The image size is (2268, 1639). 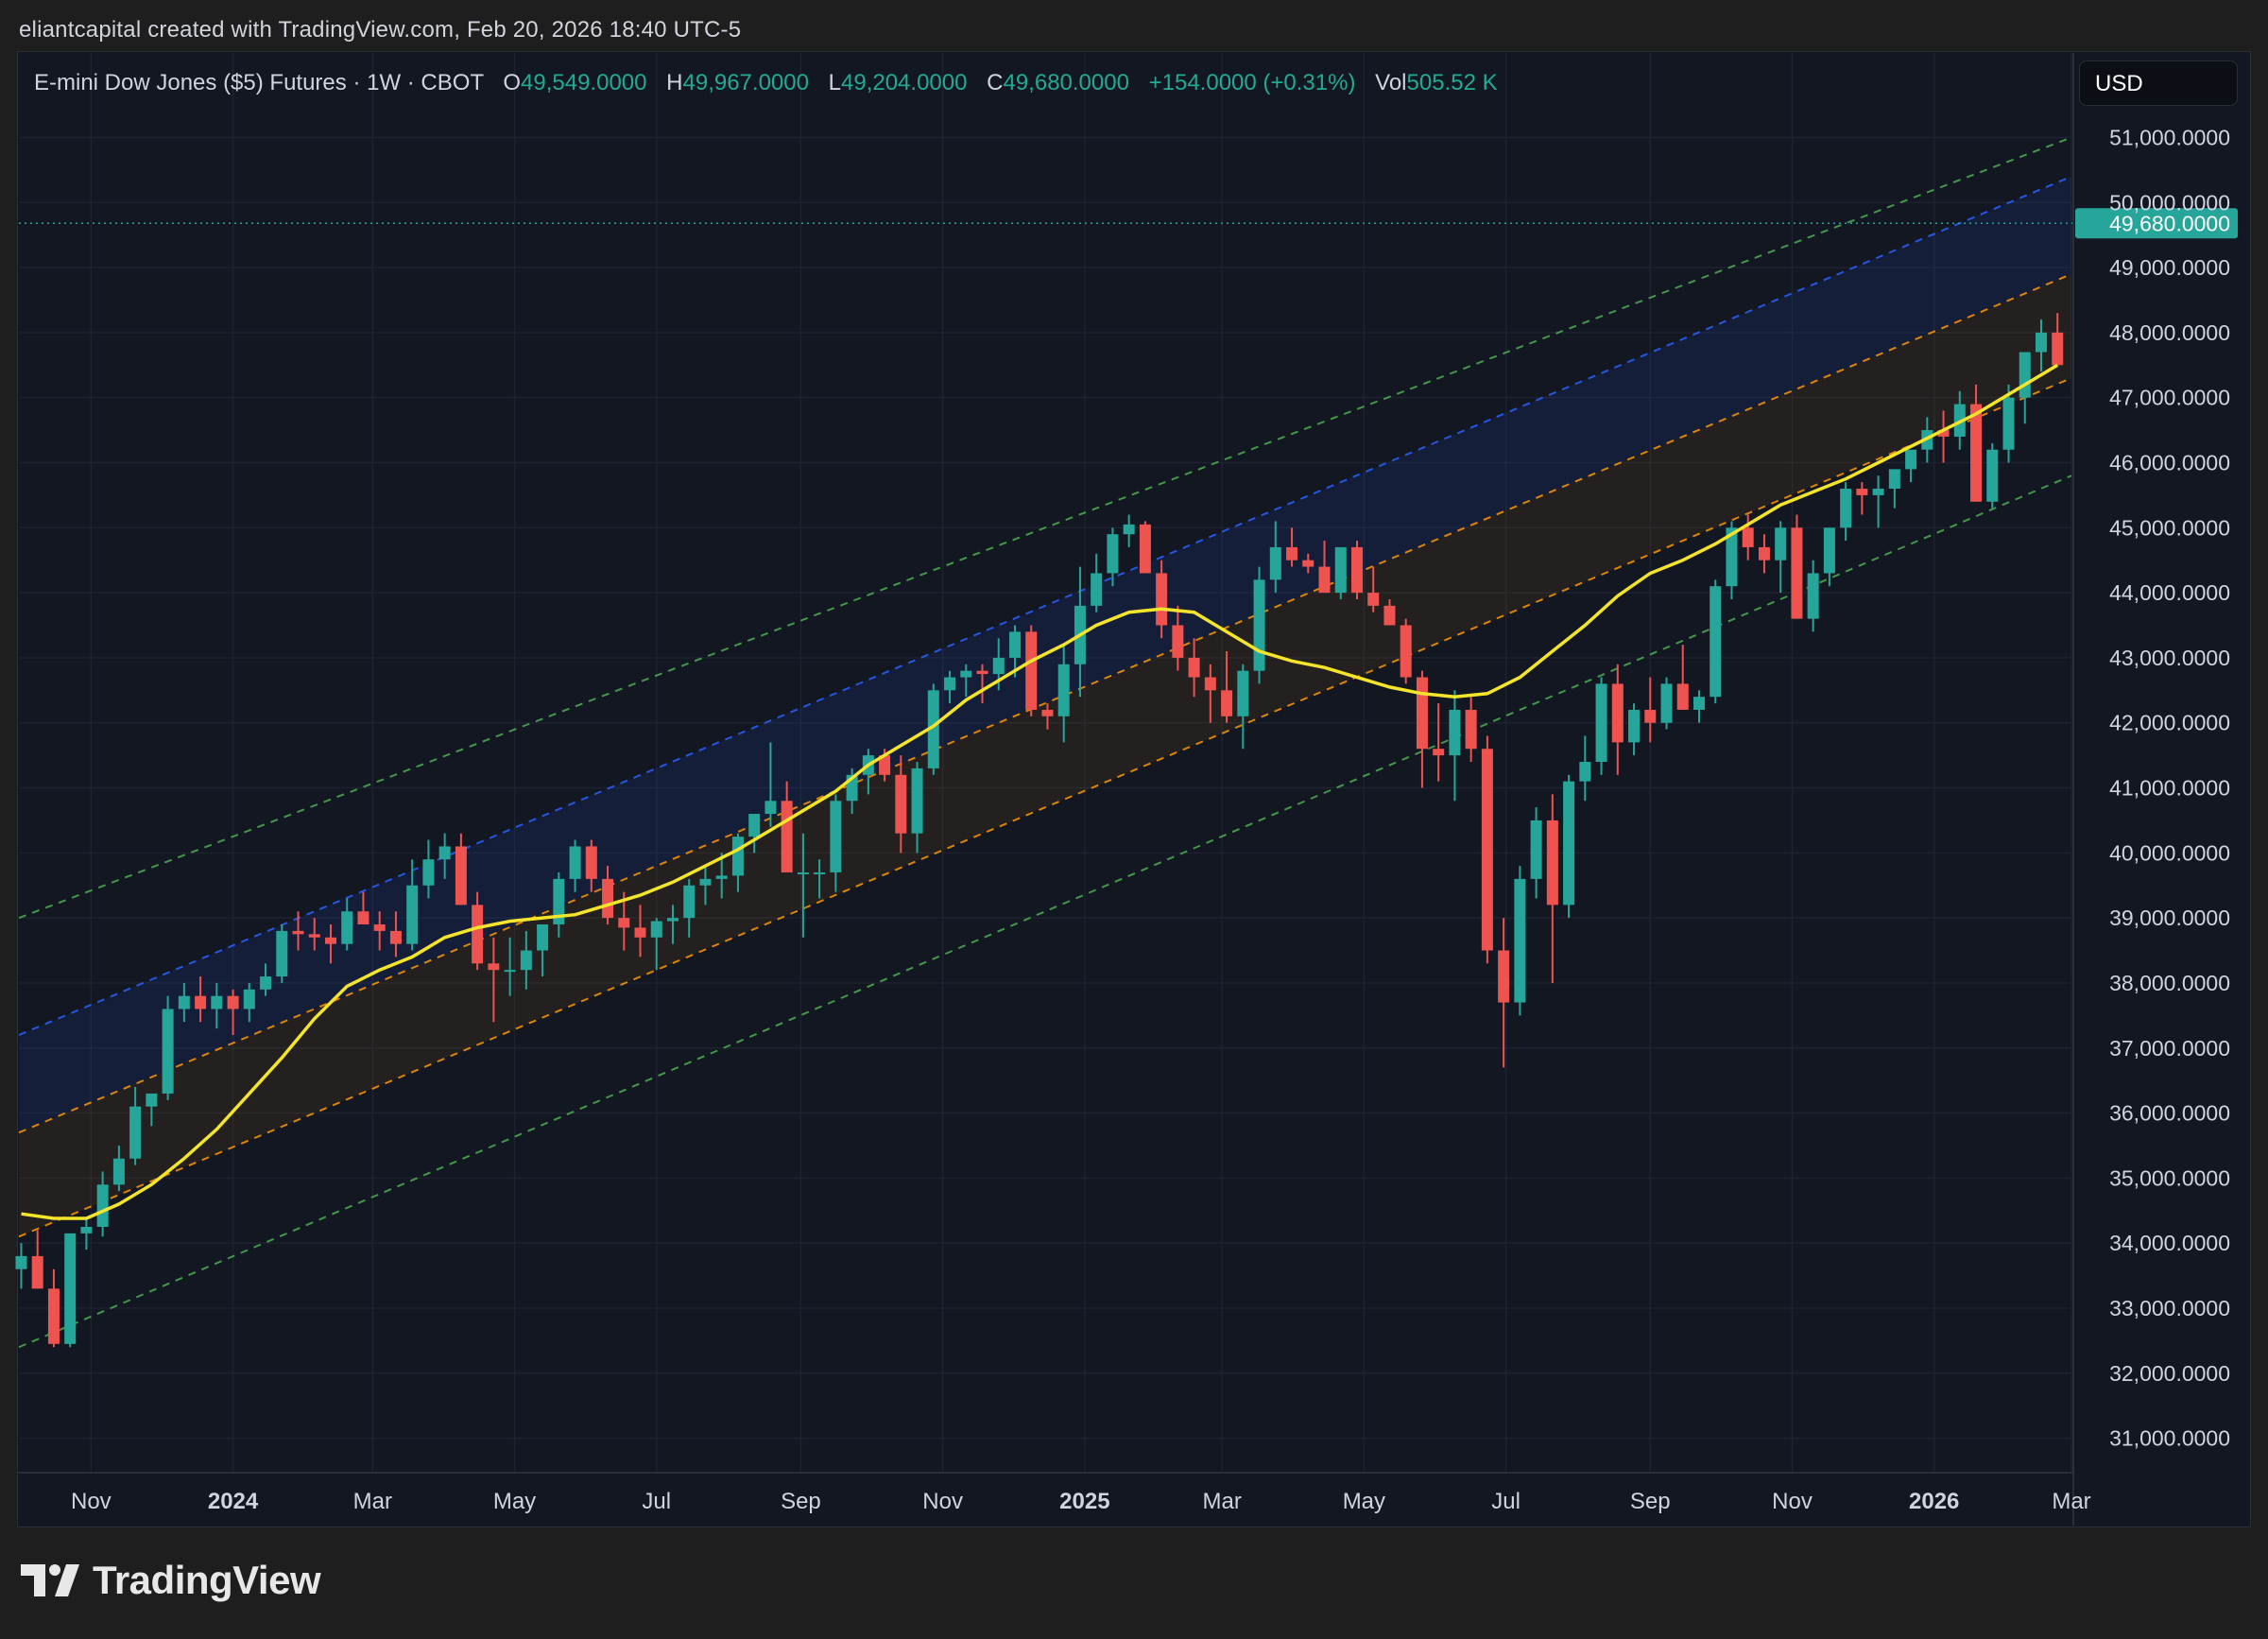 What do you see at coordinates (171, 1581) in the screenshot?
I see `tradingview-logo: TradingView` at bounding box center [171, 1581].